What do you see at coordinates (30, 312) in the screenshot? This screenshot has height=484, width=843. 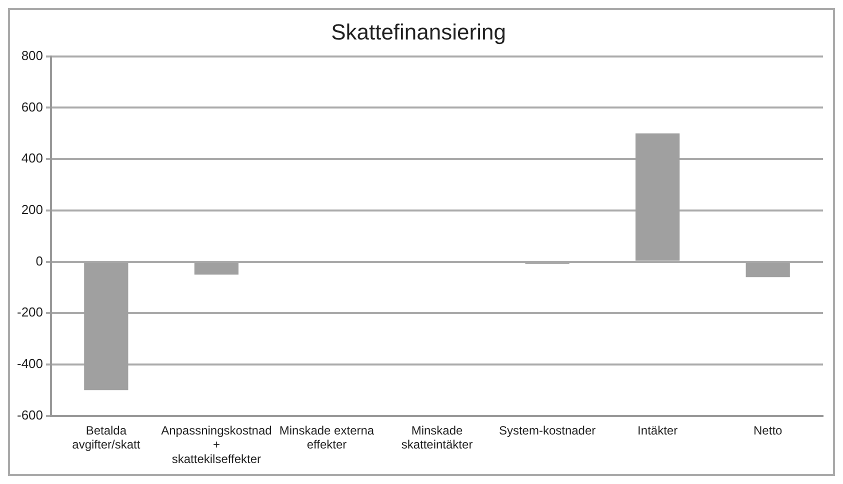 I see `y-tick-label: -200` at bounding box center [30, 312].